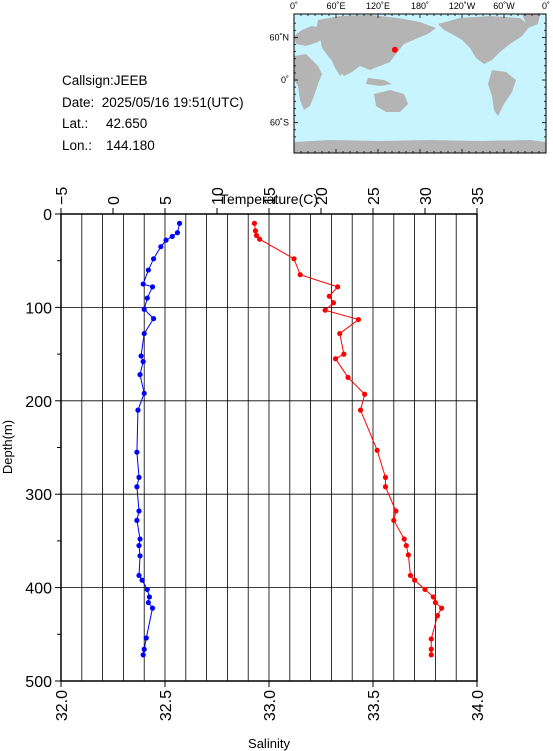 The height and width of the screenshot is (751, 553). I want to click on land-north-america, so click(484, 40).